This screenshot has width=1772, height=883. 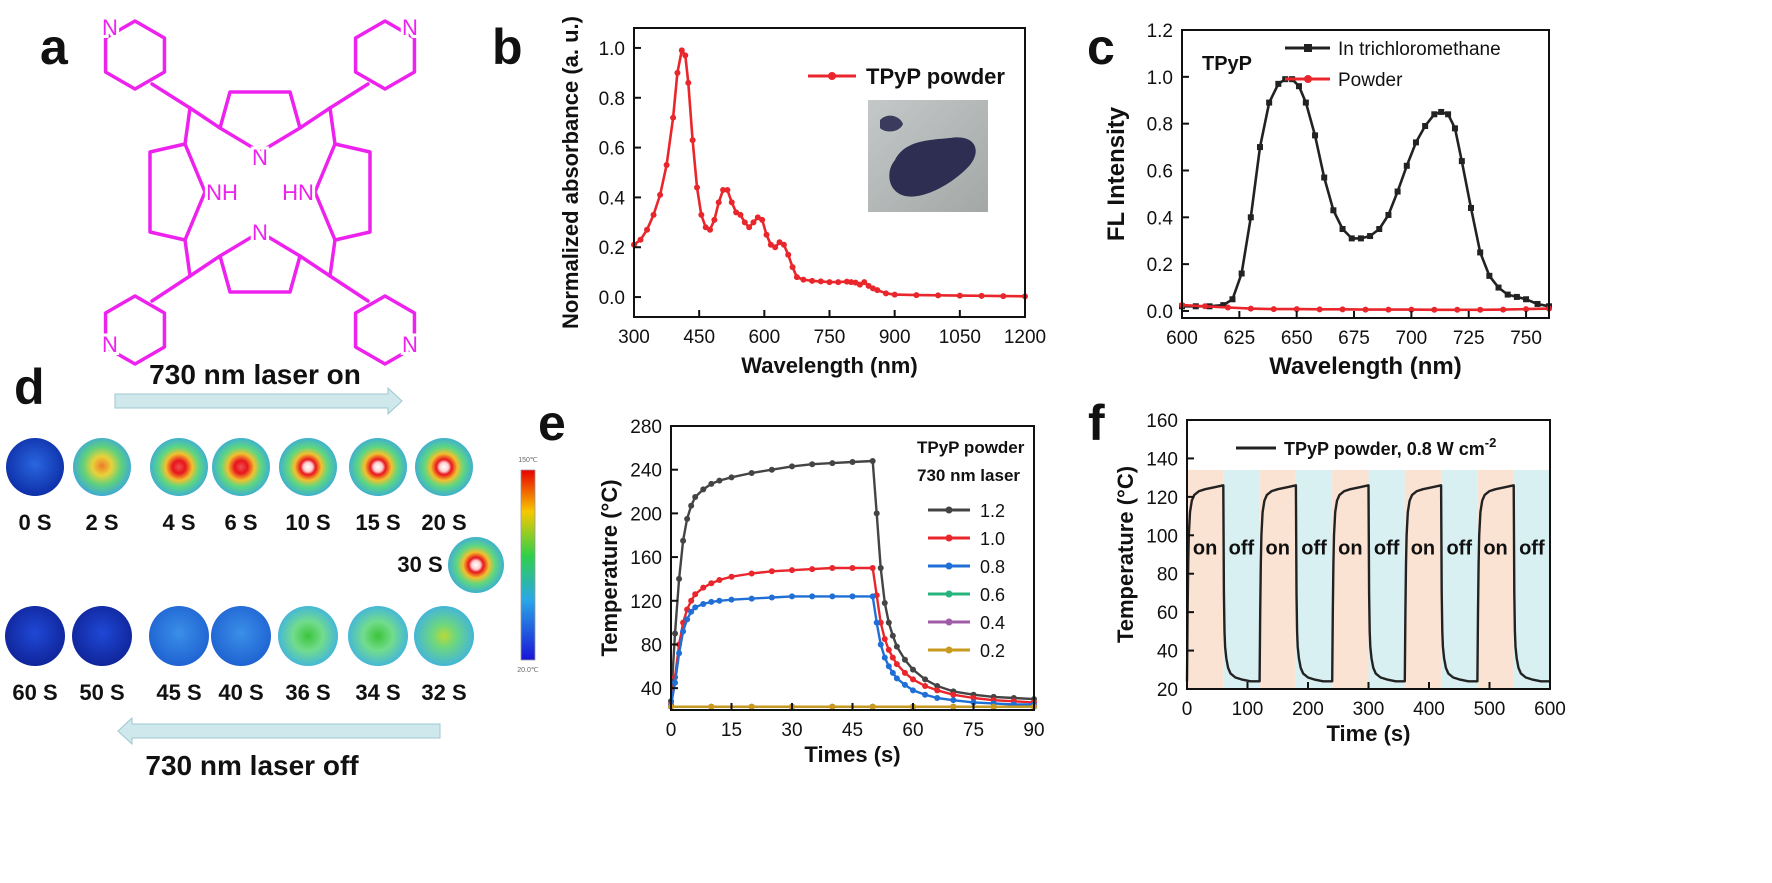 I want to click on off-phase-band, so click(x=1531, y=579).